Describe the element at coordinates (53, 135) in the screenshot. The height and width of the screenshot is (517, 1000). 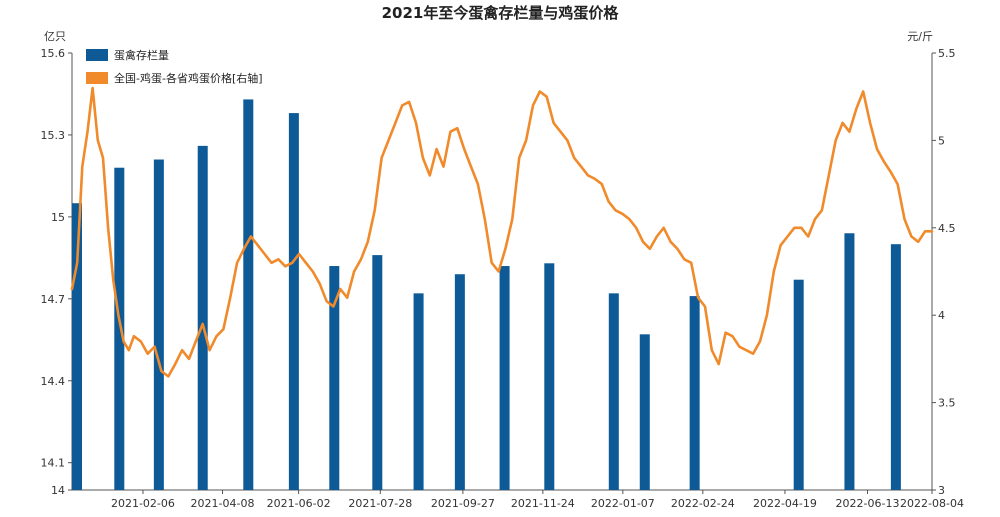
I see `left-tick-label: 15.3` at that location.